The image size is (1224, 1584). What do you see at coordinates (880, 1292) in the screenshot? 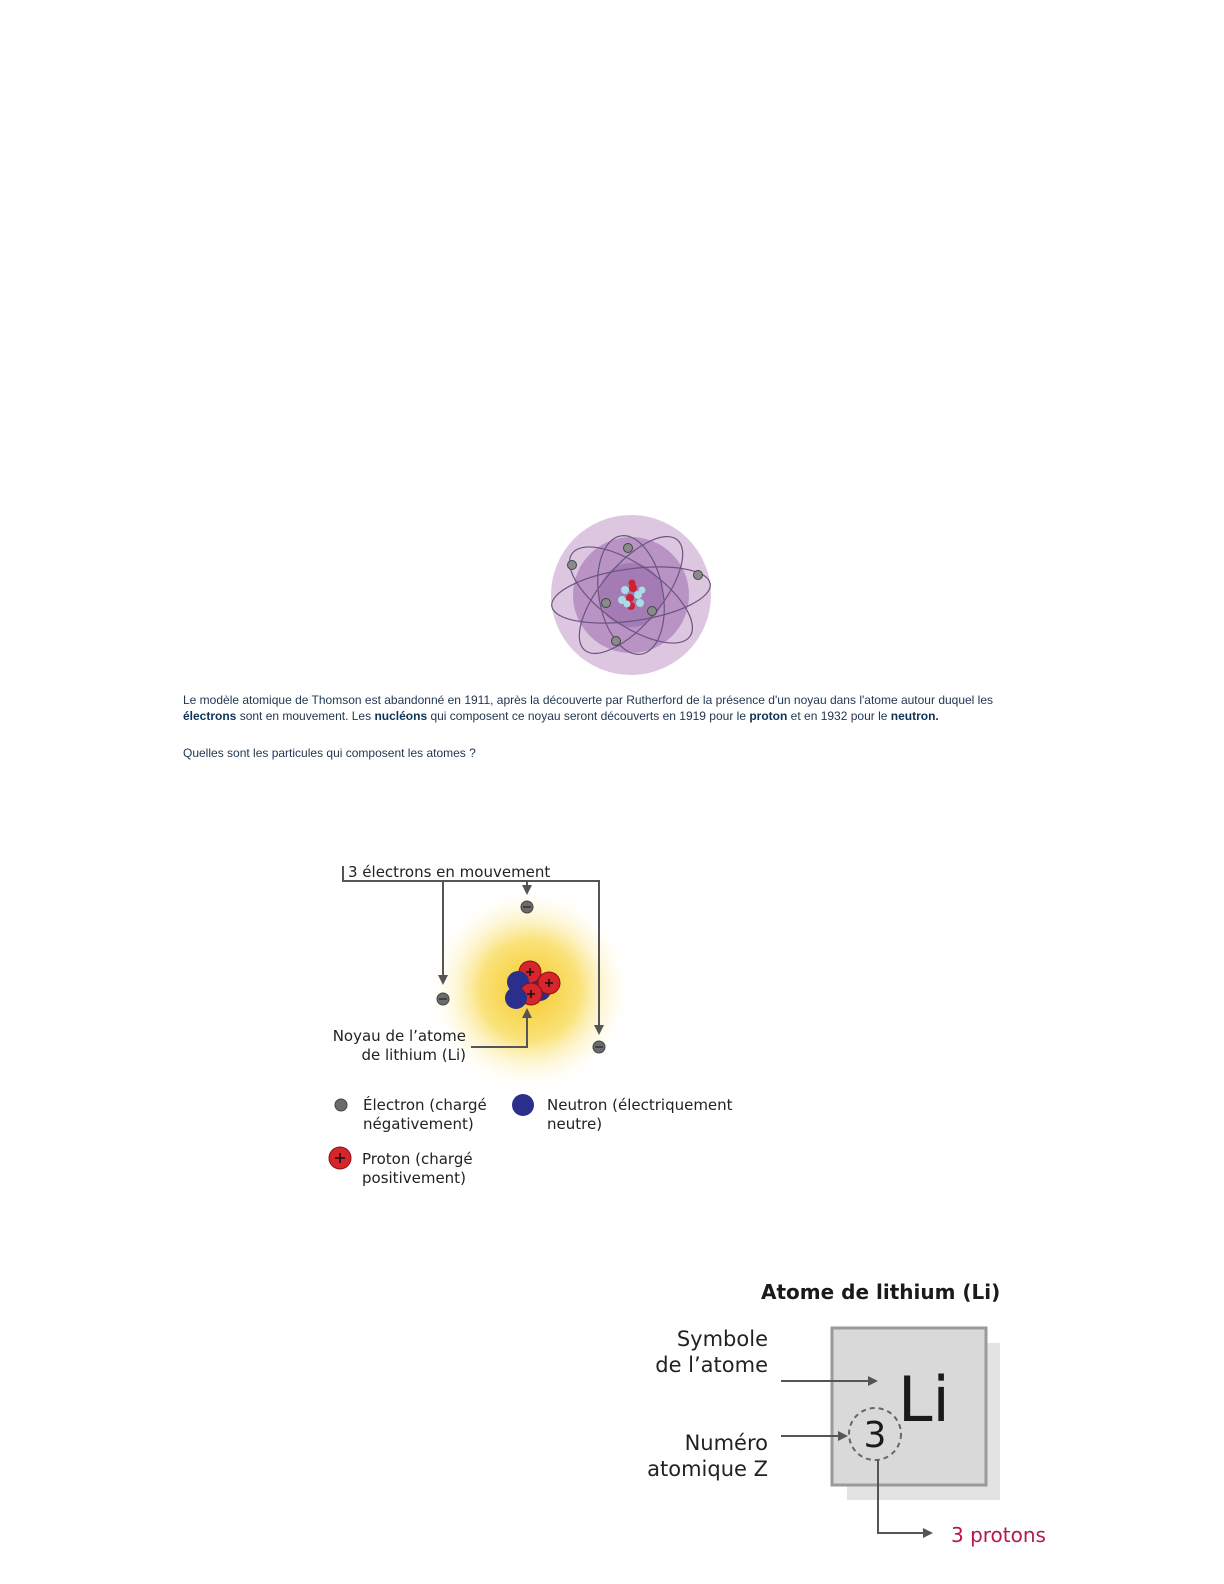
I see `element-card-title: Atome de lithium (Li)` at bounding box center [880, 1292].